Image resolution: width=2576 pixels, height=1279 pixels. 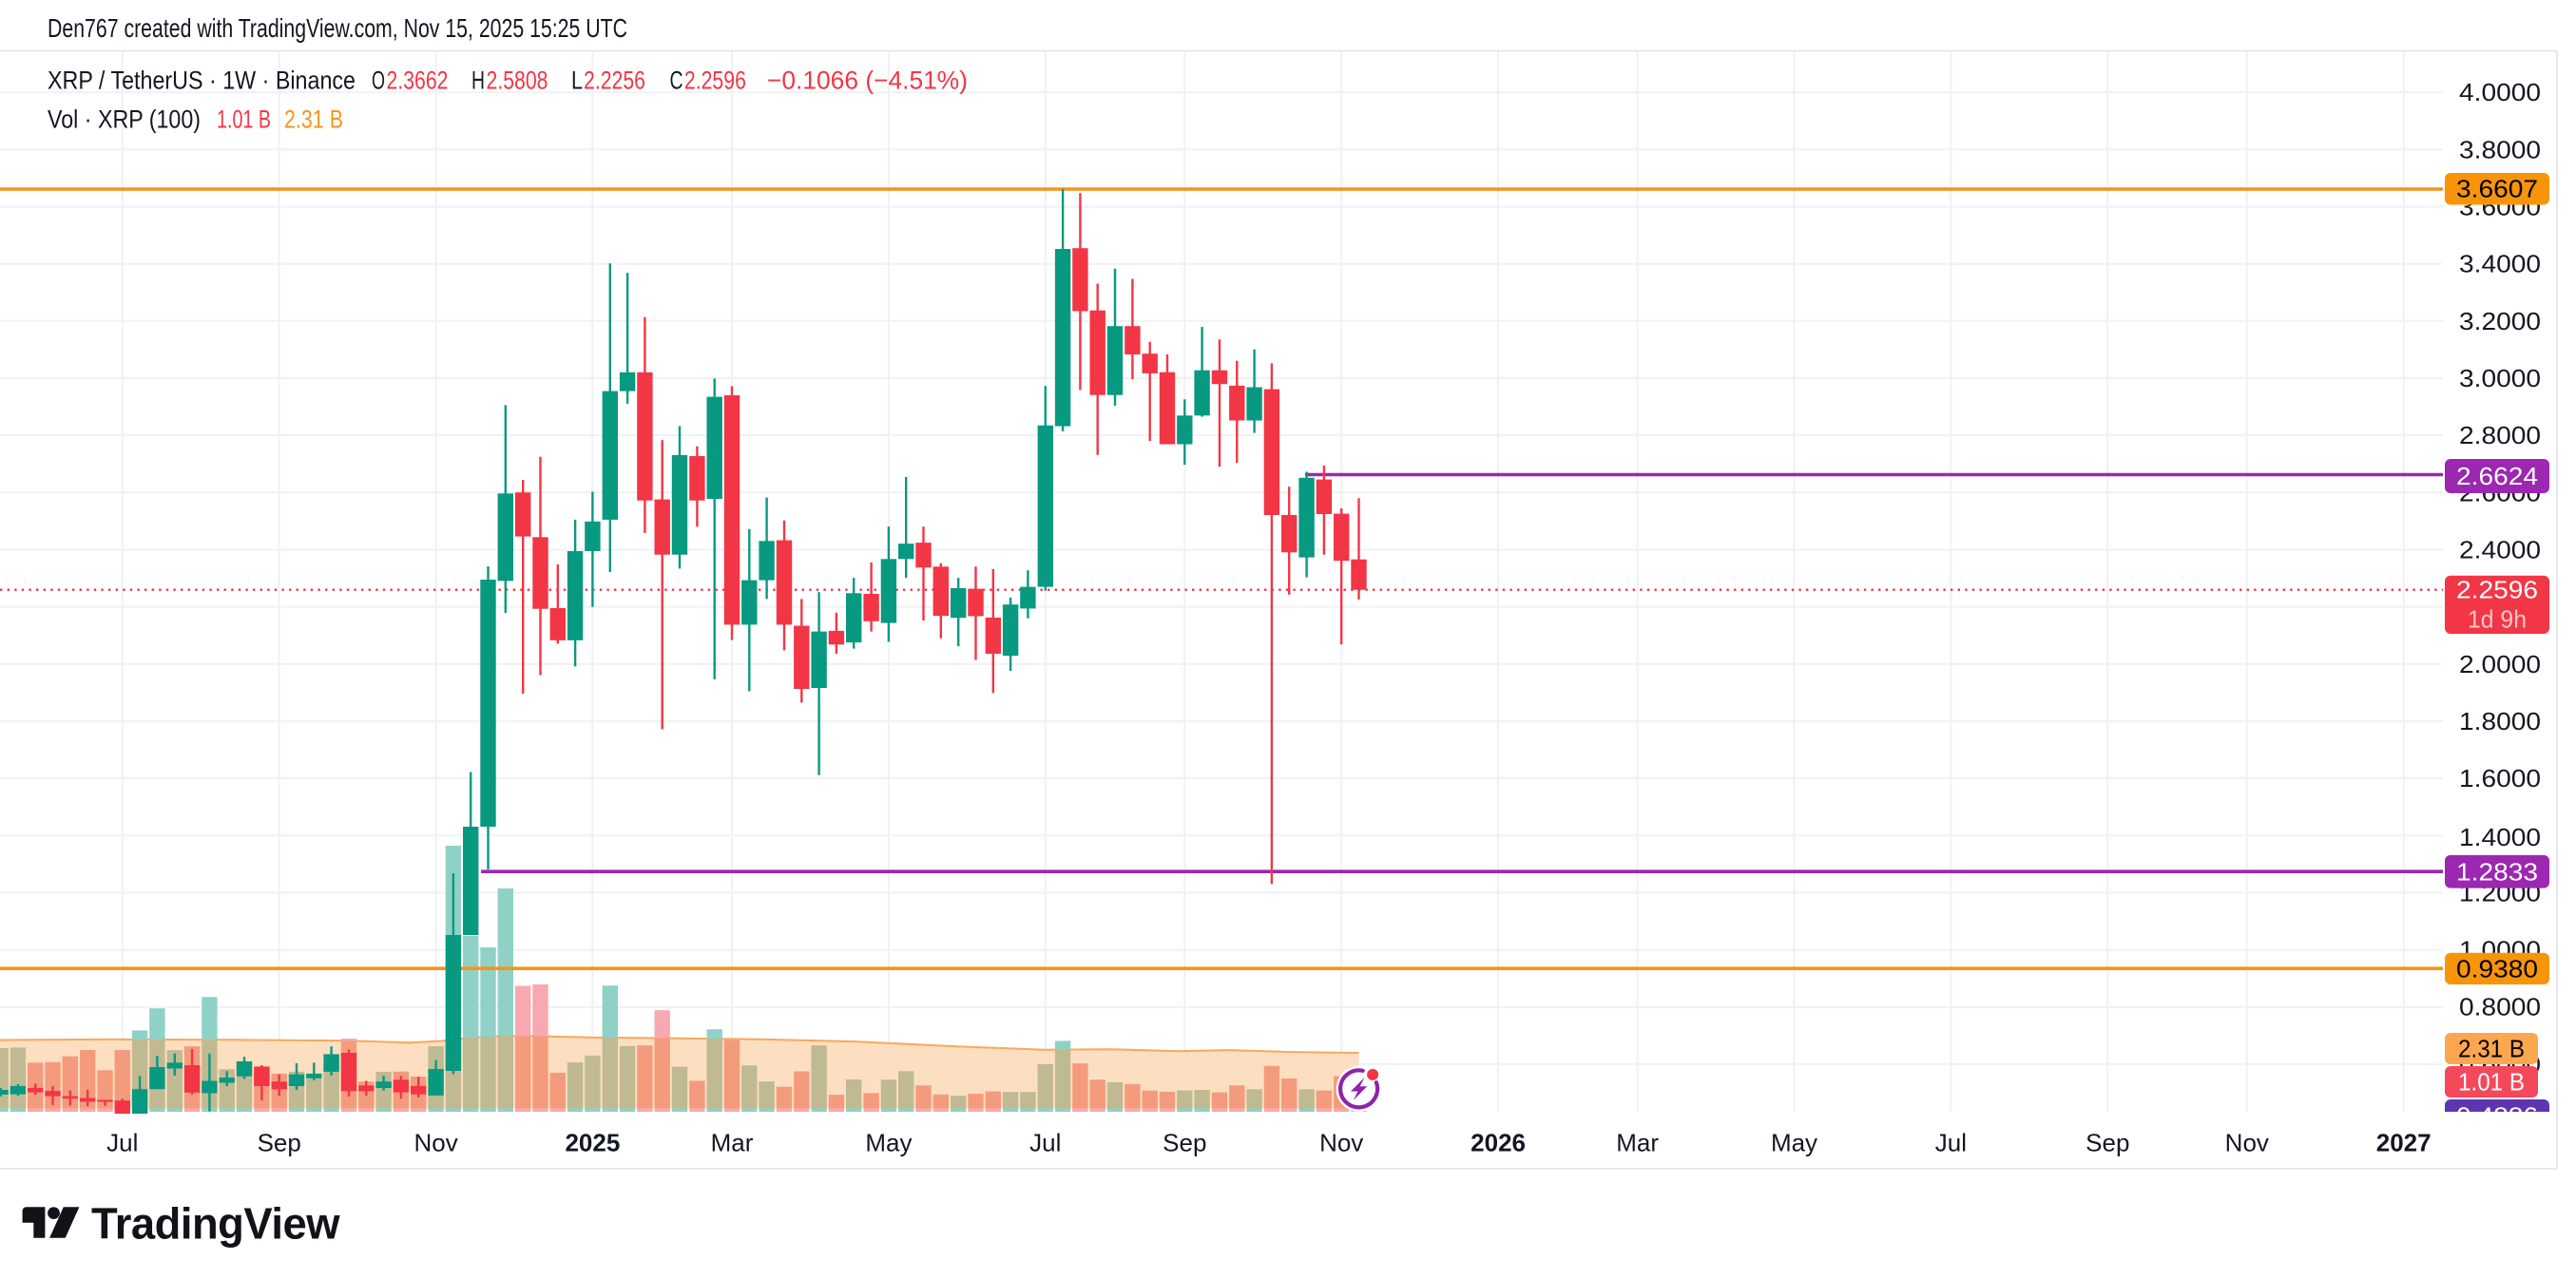 What do you see at coordinates (2497, 476) in the screenshot?
I see `svg-text: 2.6624` at bounding box center [2497, 476].